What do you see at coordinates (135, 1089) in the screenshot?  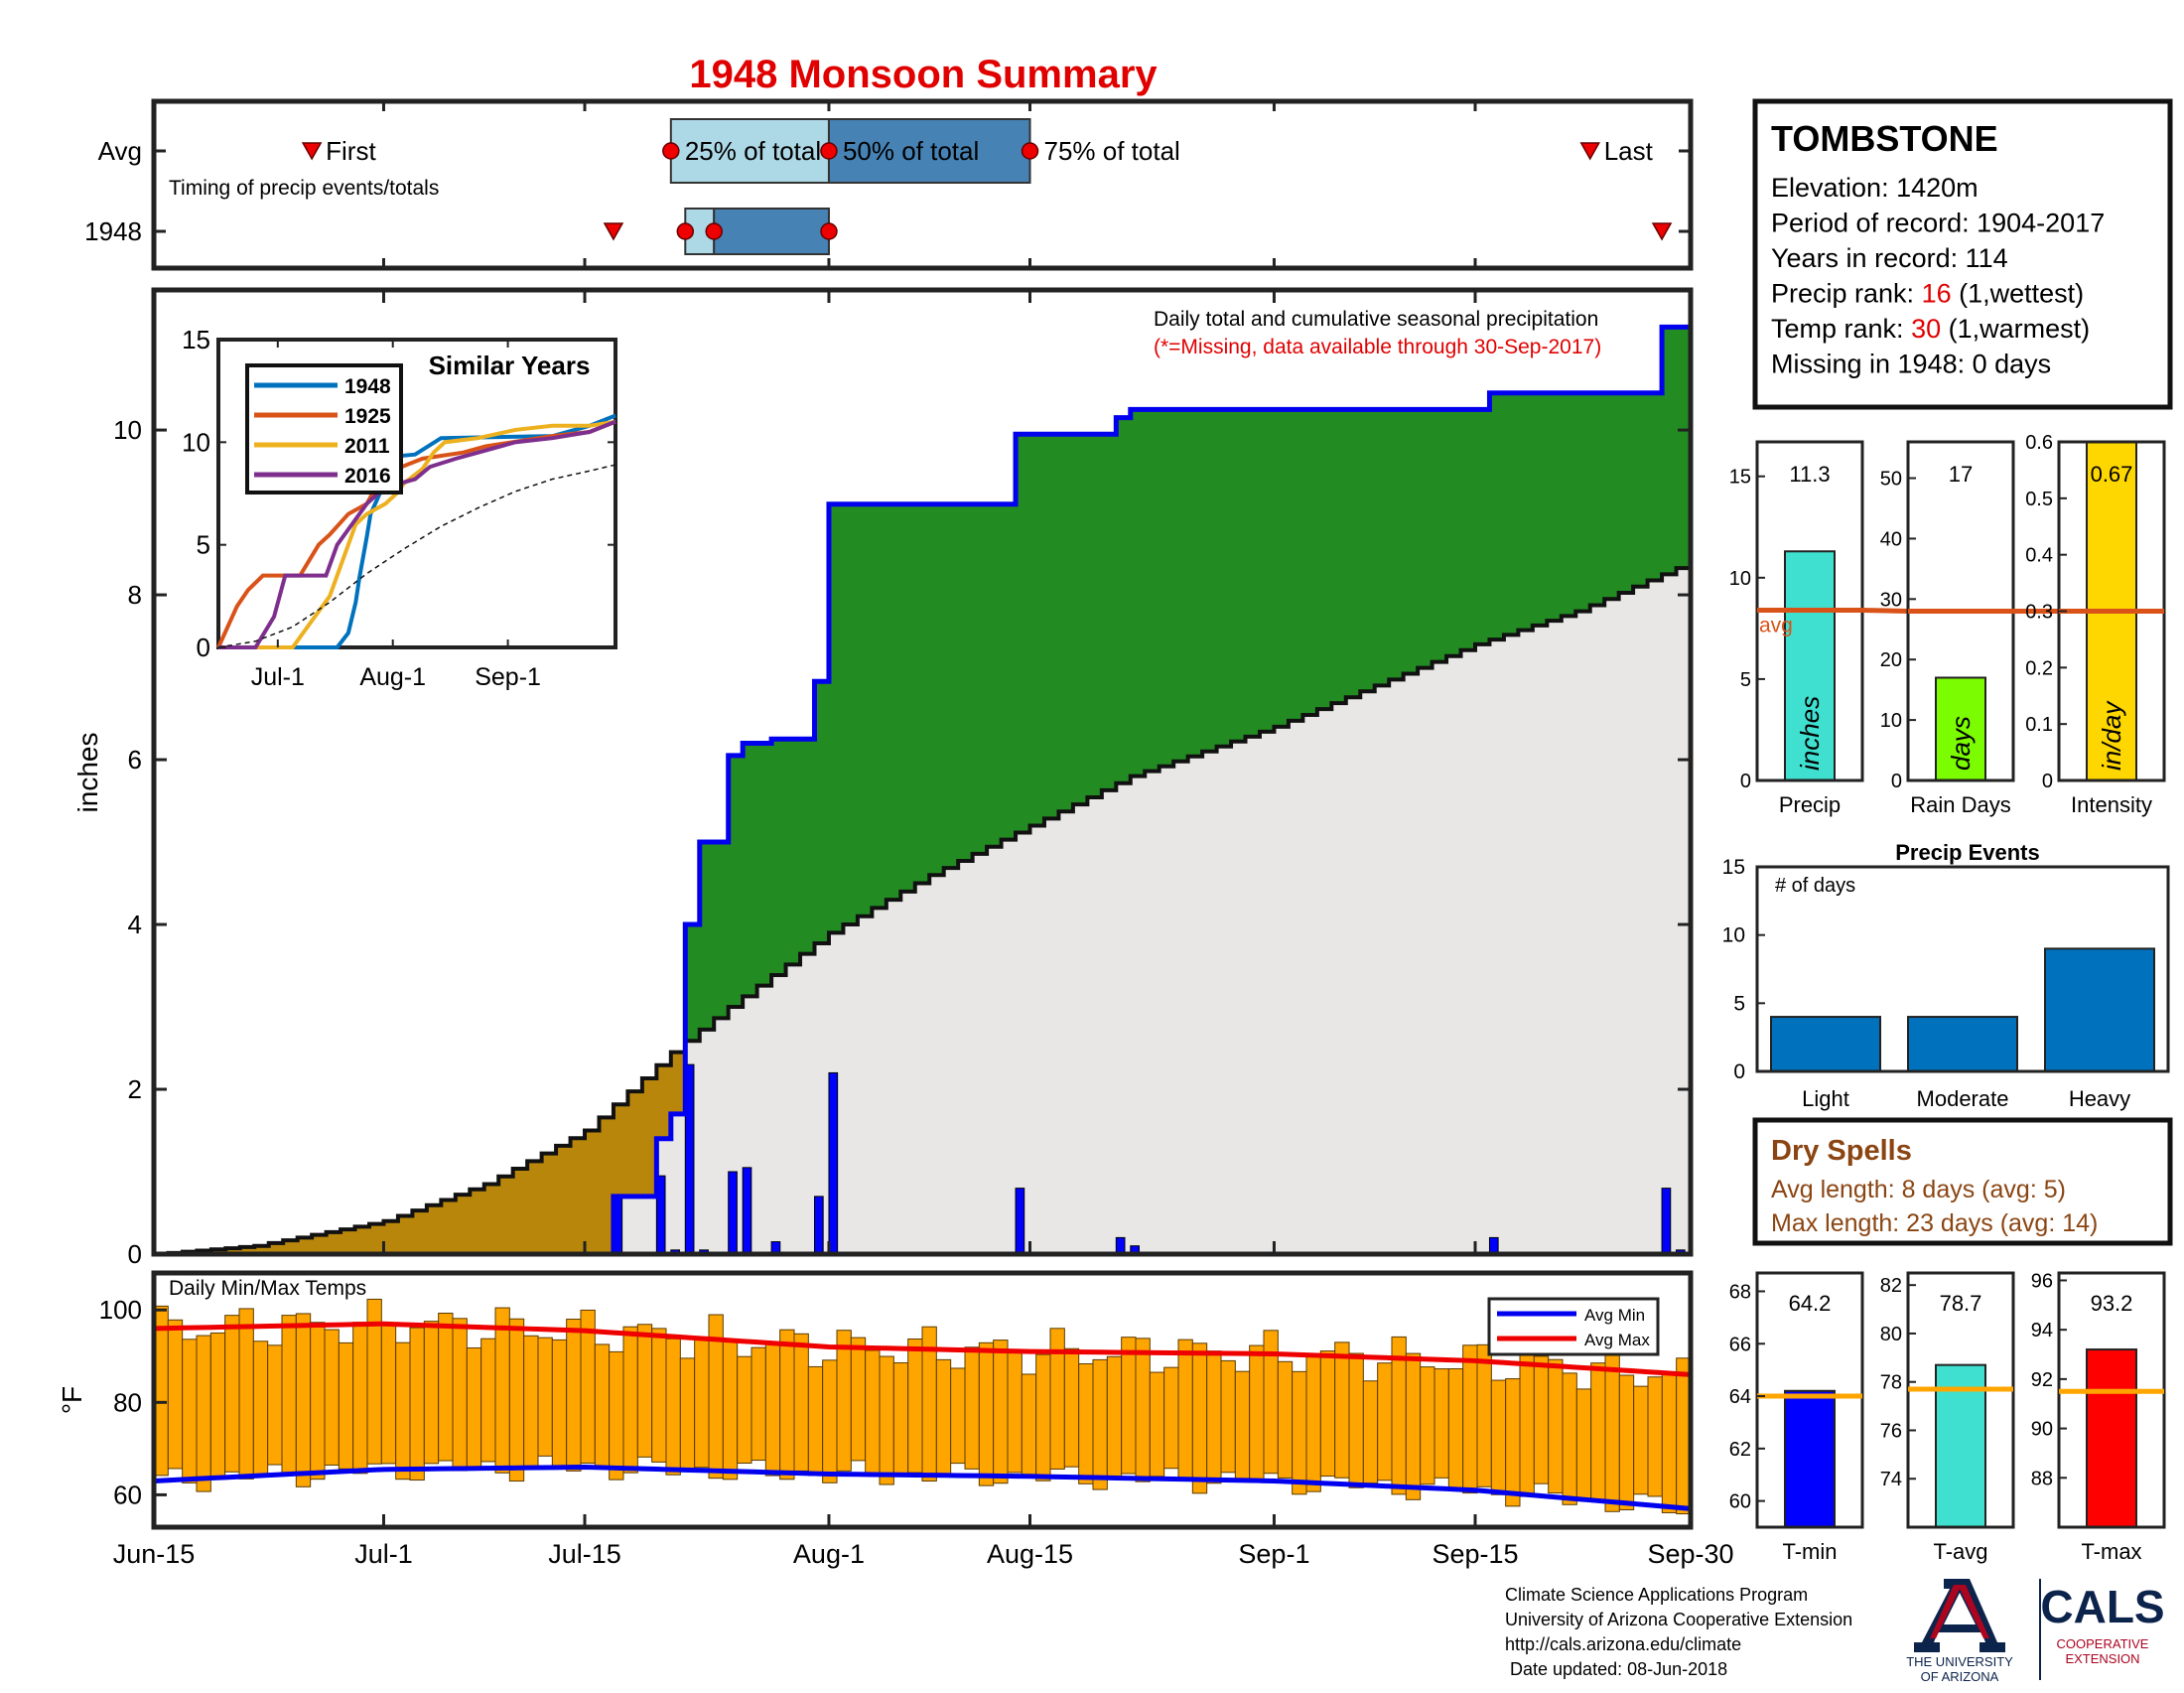 I see `main-y-tick-label: 2` at bounding box center [135, 1089].